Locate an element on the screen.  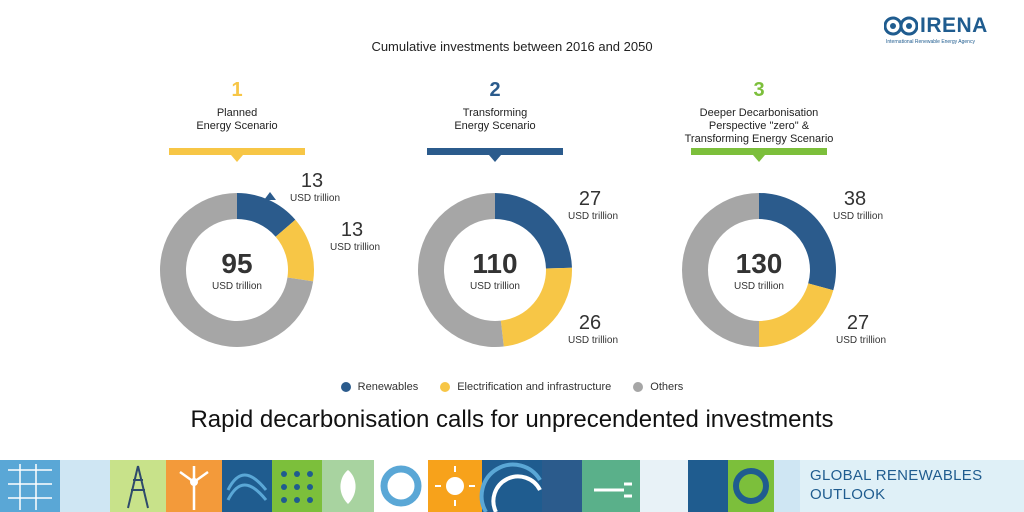
footer-title: GLOBAL RENEWABLES OUTLOOK is located at coordinates (896, 485).